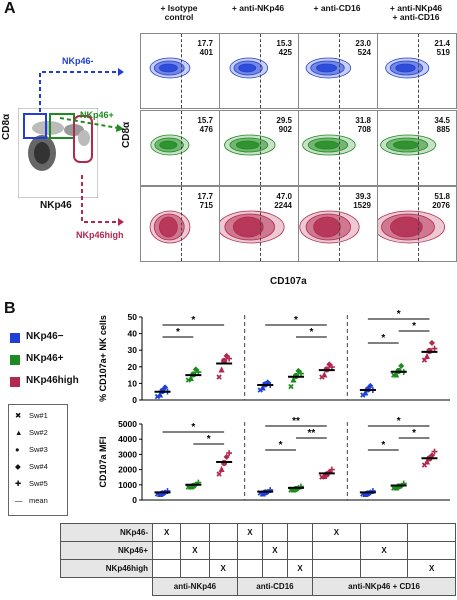 Image resolution: width=457 pixels, height=600 pixels. Describe the element at coordinates (362, 205) in the screenshot. I see `mfi-value: 1529` at that location.